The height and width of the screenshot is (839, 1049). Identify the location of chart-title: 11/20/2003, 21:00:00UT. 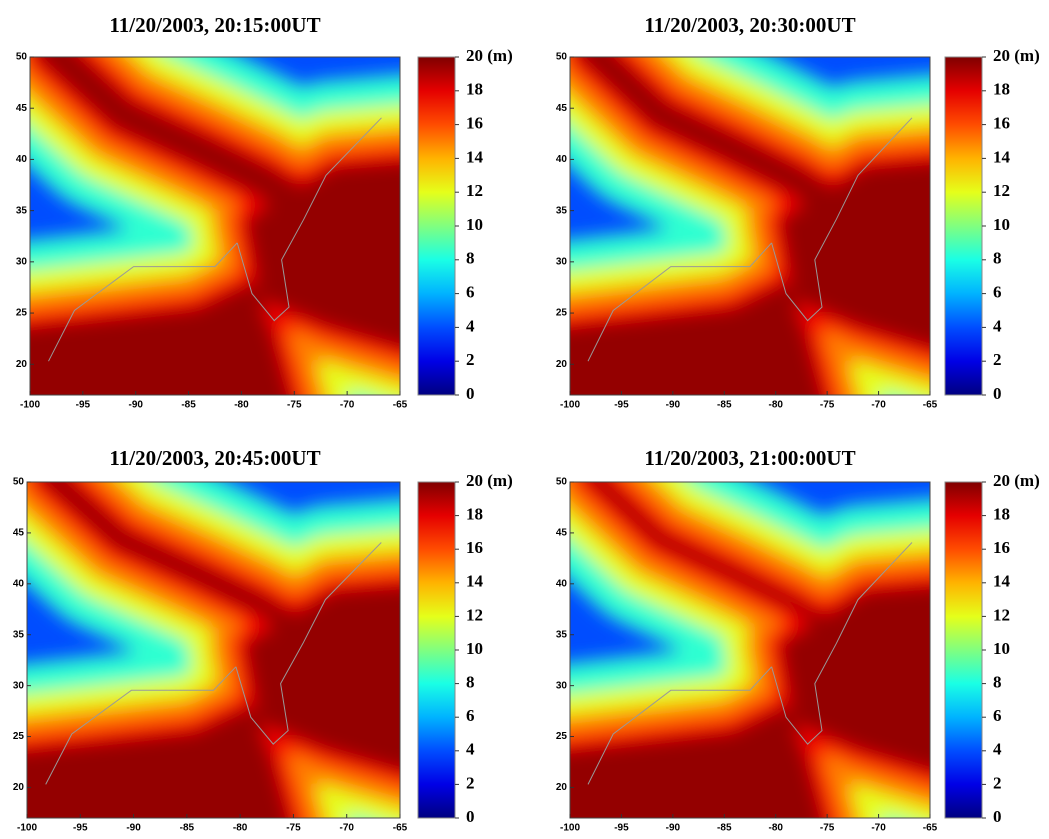
(749, 458).